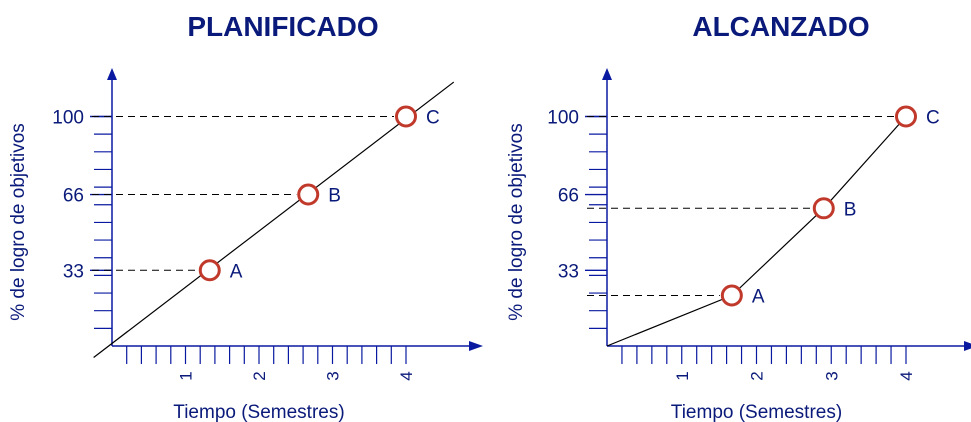 The height and width of the screenshot is (422, 971). What do you see at coordinates (282, 26) in the screenshot?
I see `chart-title: PLANIFICADO` at bounding box center [282, 26].